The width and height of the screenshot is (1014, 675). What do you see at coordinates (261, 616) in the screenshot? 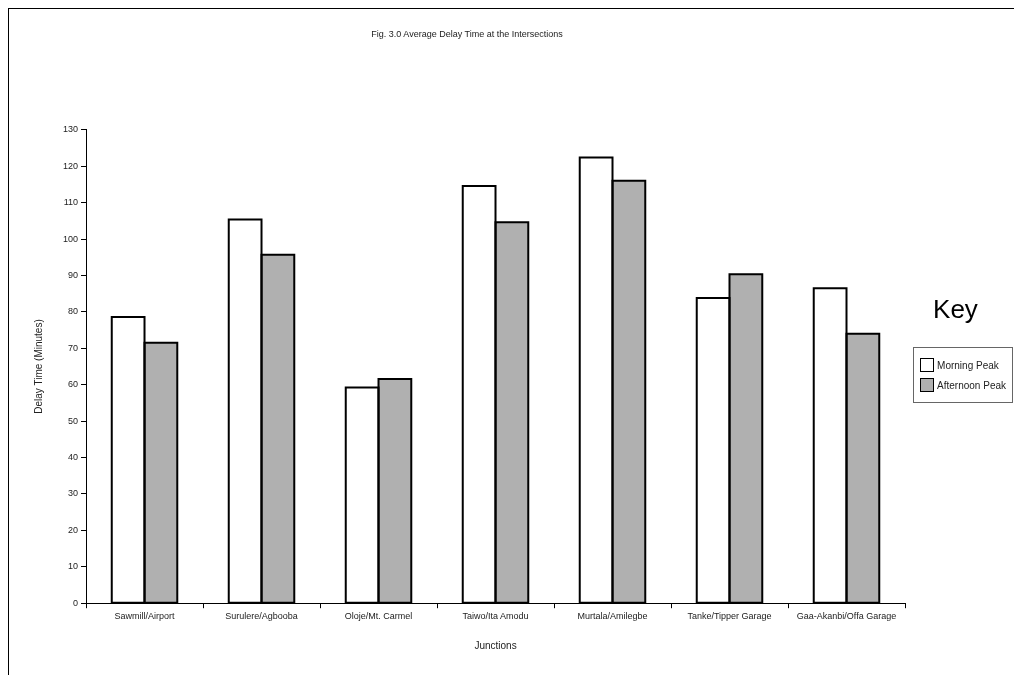
I see `x-tick-label: Surulere/Agbooba` at bounding box center [261, 616].